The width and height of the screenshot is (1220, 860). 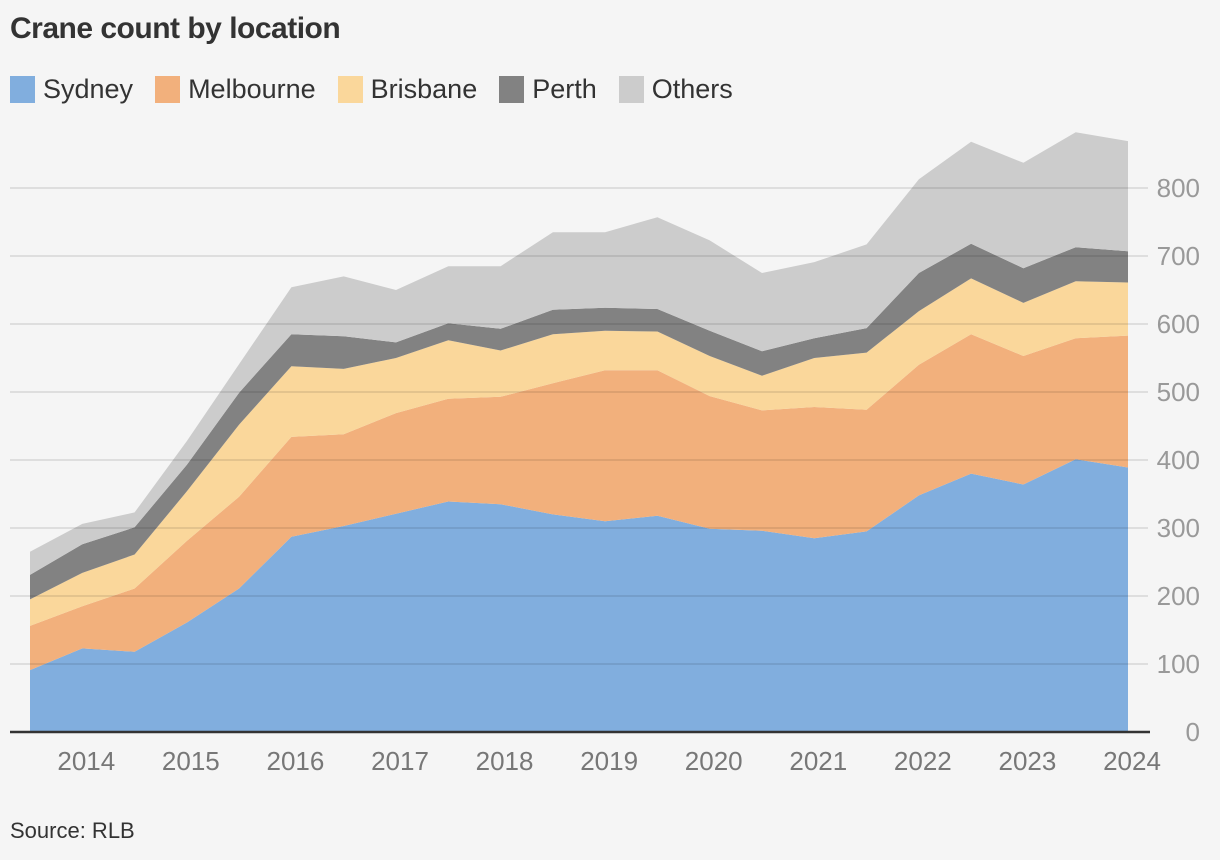 I want to click on legend-label-perth: Perth, so click(x=564, y=89).